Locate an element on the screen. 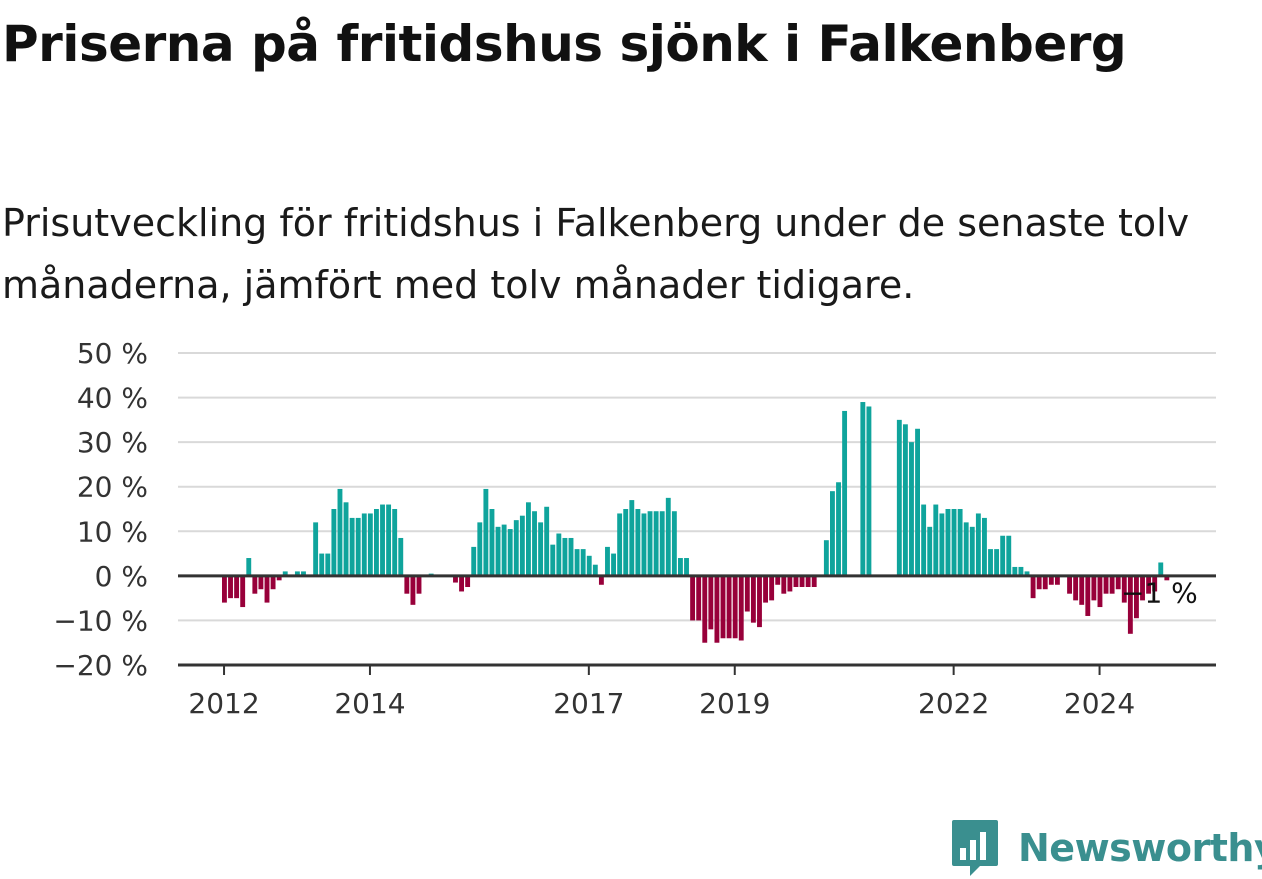 Image resolution: width=1262 pixels, height=879 pixels. x-tick-label: 2012 is located at coordinates (223, 703).